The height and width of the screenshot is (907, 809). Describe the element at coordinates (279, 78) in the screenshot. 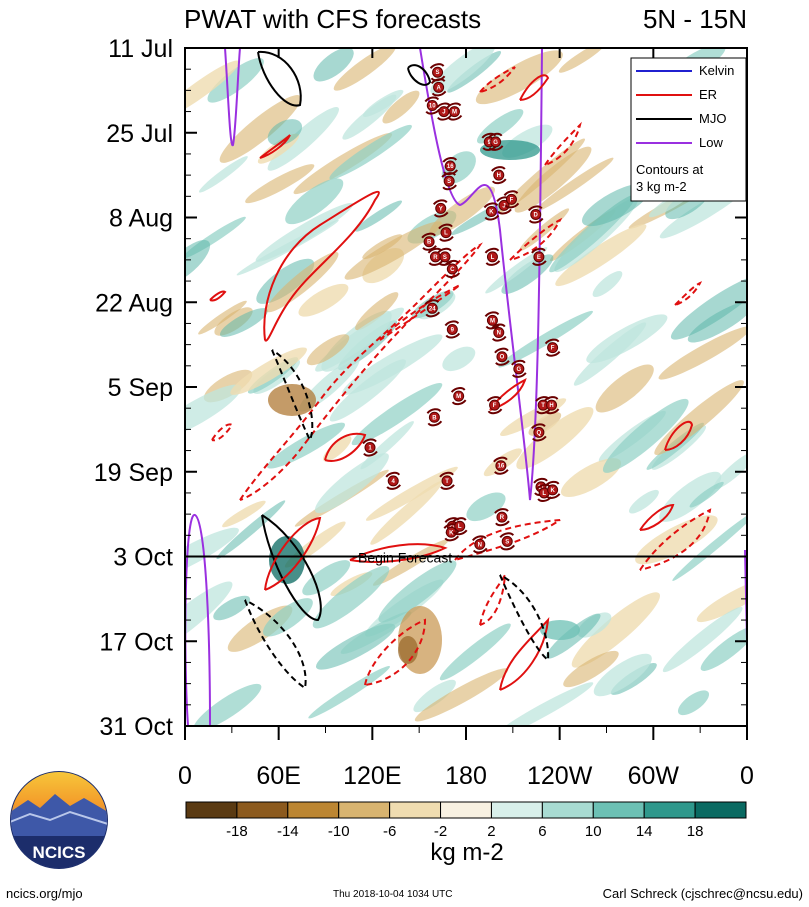

I see `mjo-contour` at that location.